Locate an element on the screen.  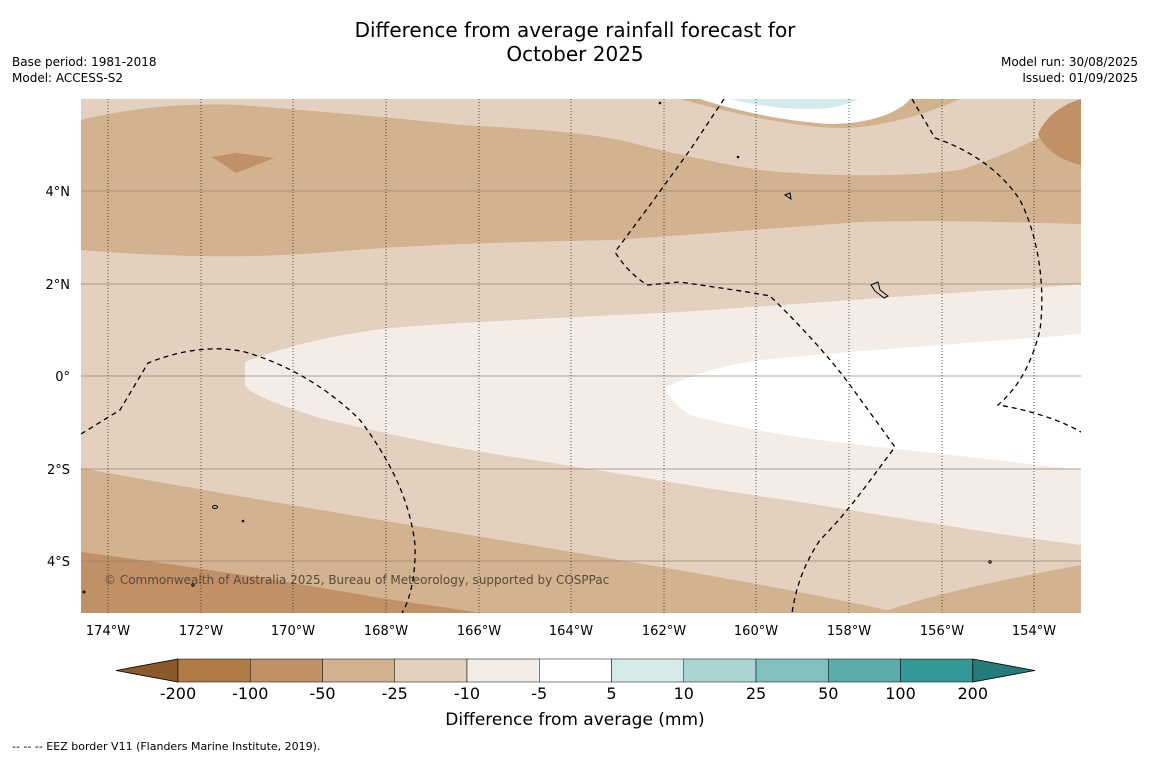
lon-label-160w: 160°W is located at coordinates (756, 631).